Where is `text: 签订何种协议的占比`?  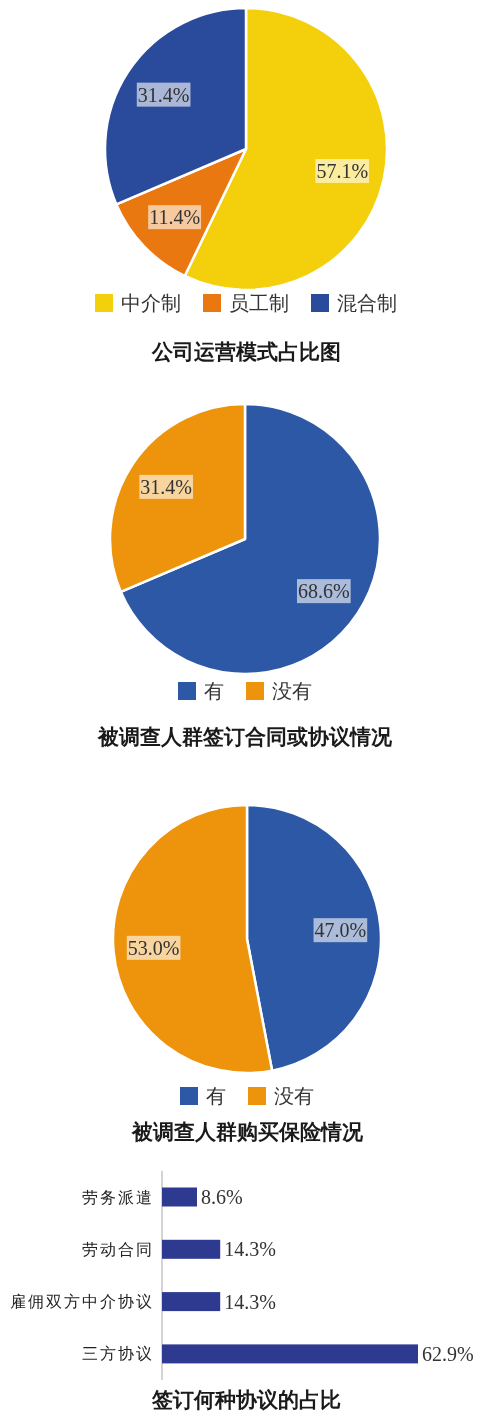 text: 签订何种协议的占比 is located at coordinates (245, 1400).